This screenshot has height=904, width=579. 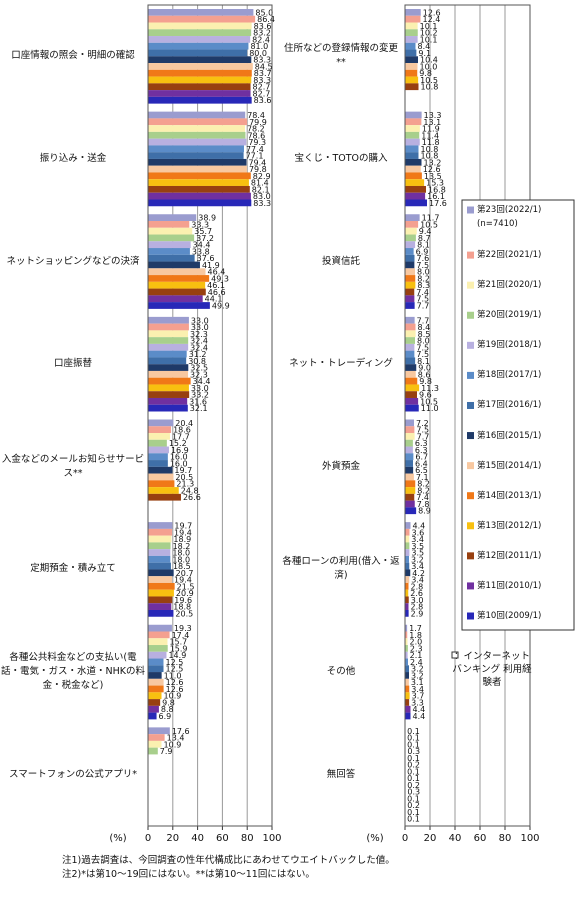 I want to click on value-label: 16.9, so click(x=180, y=450).